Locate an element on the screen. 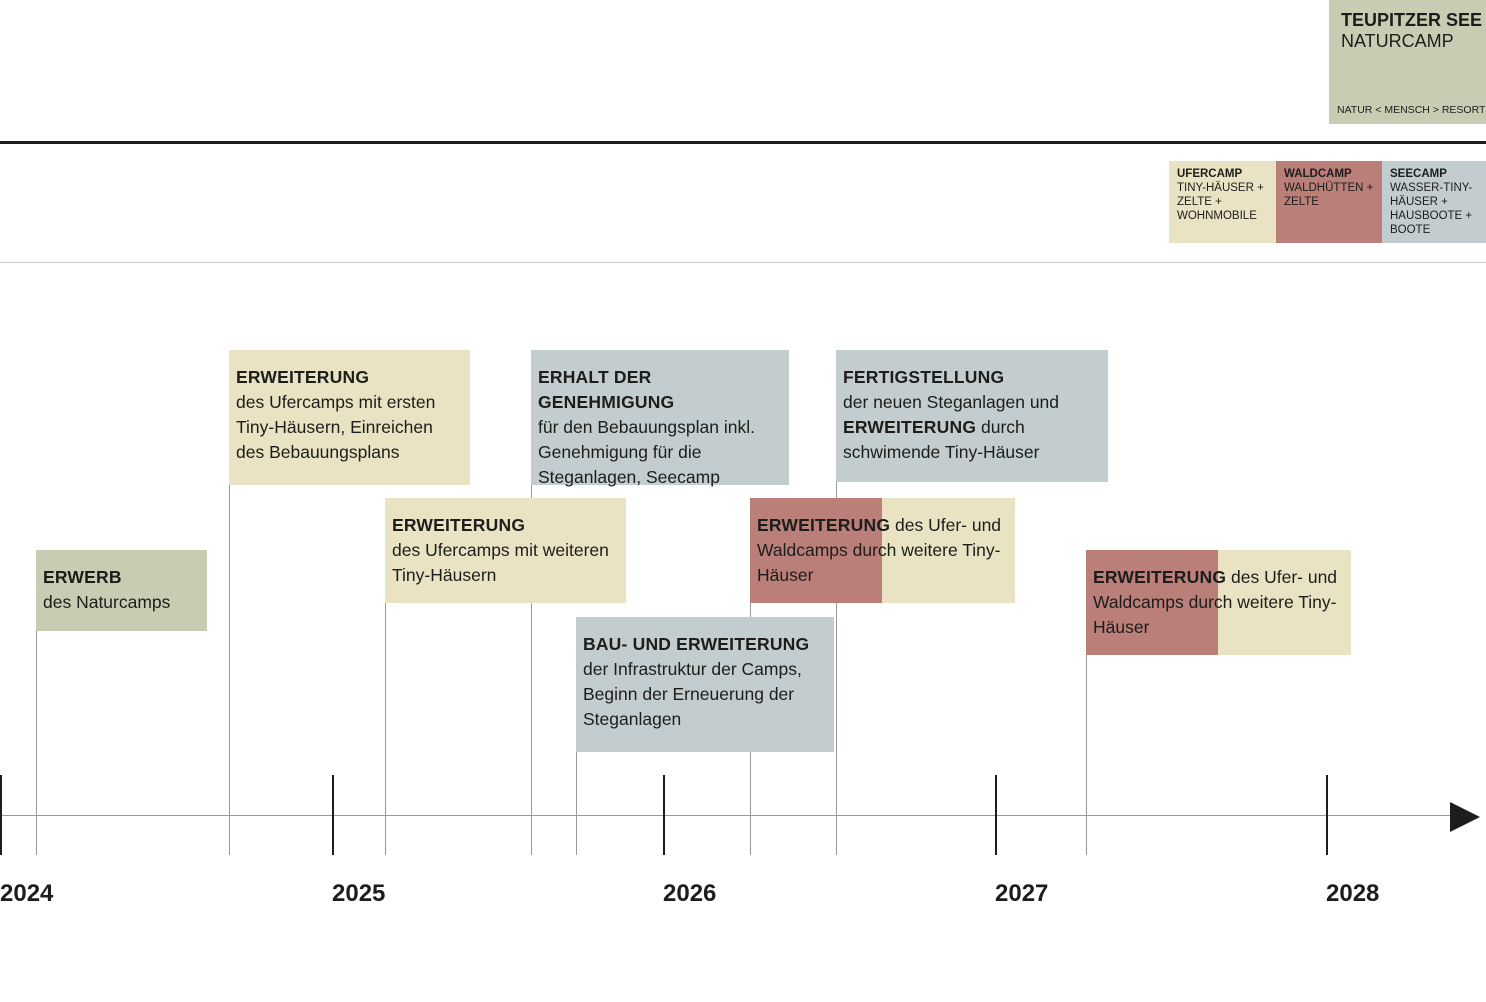 The width and height of the screenshot is (1486, 1002). brand-subtitle: NATURCAMP is located at coordinates (1397, 41).